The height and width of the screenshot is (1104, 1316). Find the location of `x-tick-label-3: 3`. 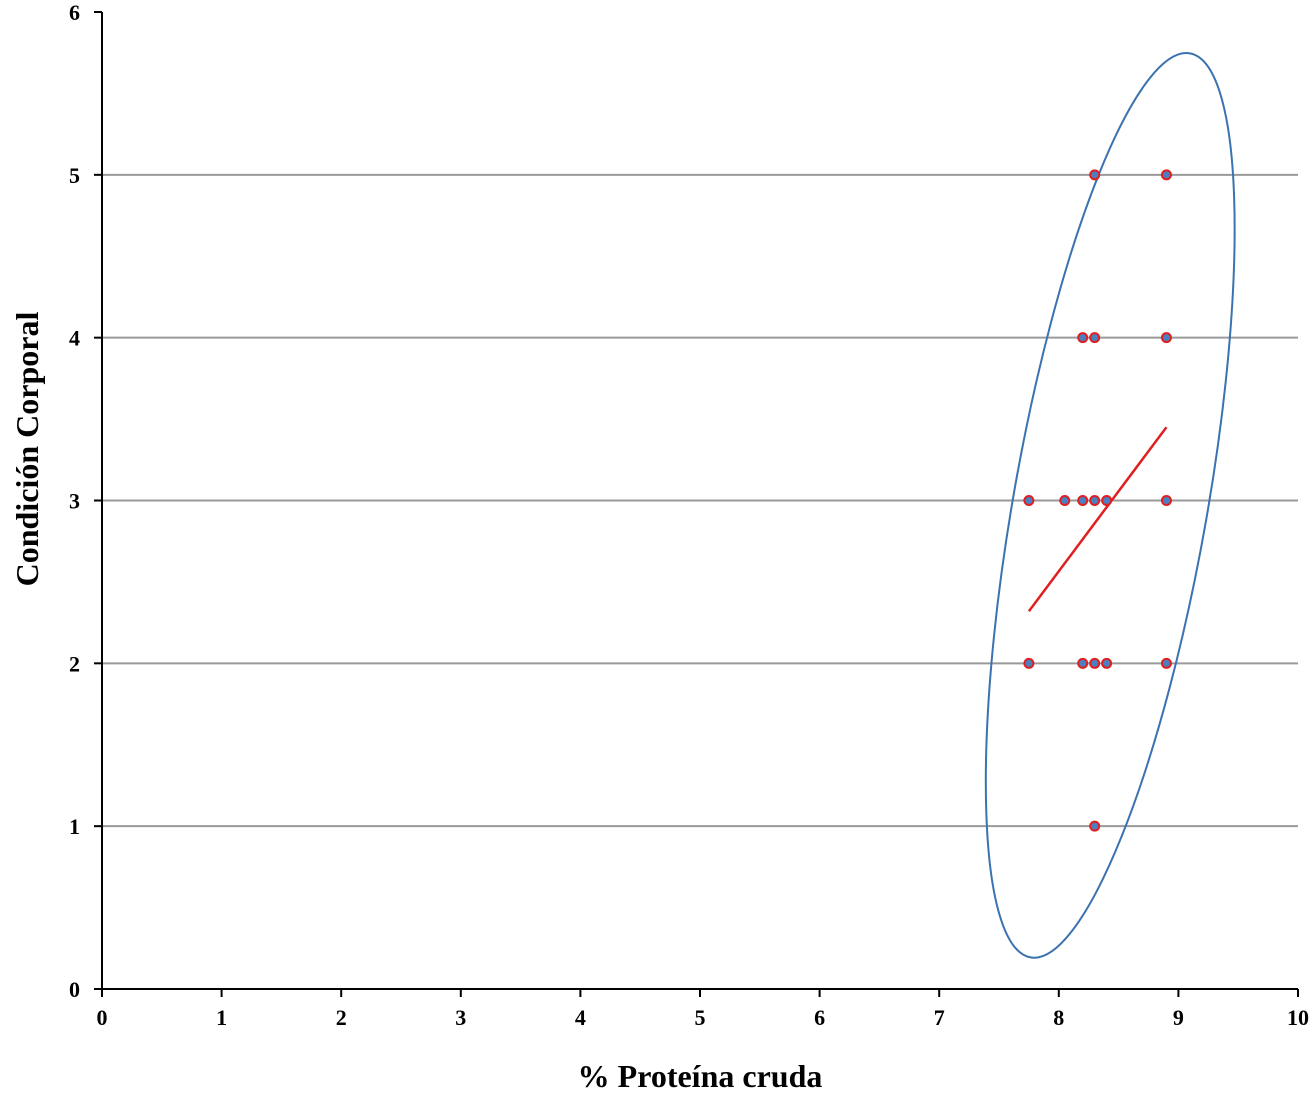

x-tick-label-3: 3 is located at coordinates (460, 1017).